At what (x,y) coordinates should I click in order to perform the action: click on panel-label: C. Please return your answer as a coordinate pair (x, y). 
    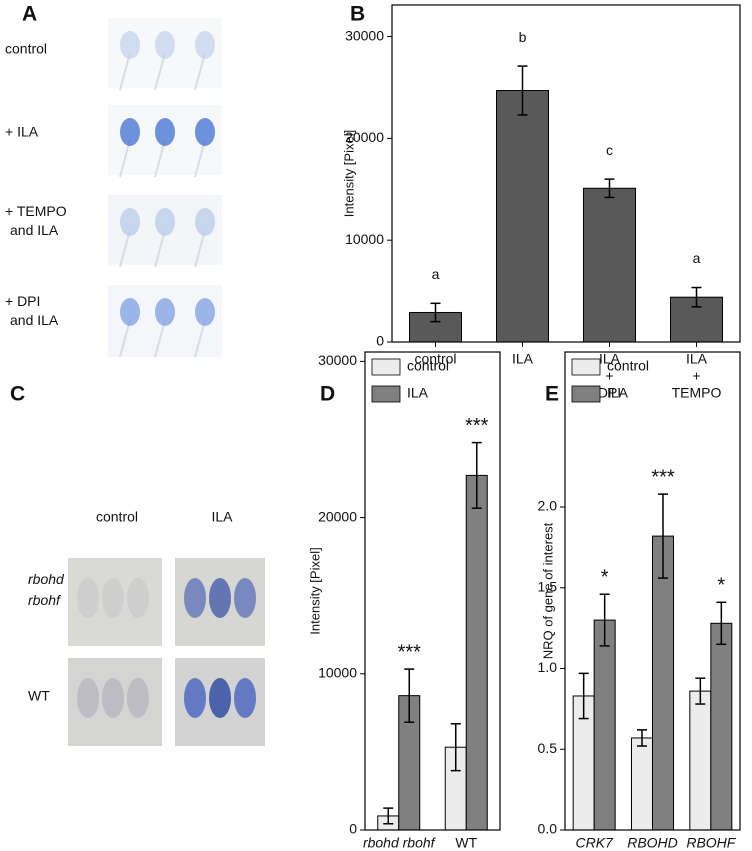
    Looking at the image, I should click on (17, 394).